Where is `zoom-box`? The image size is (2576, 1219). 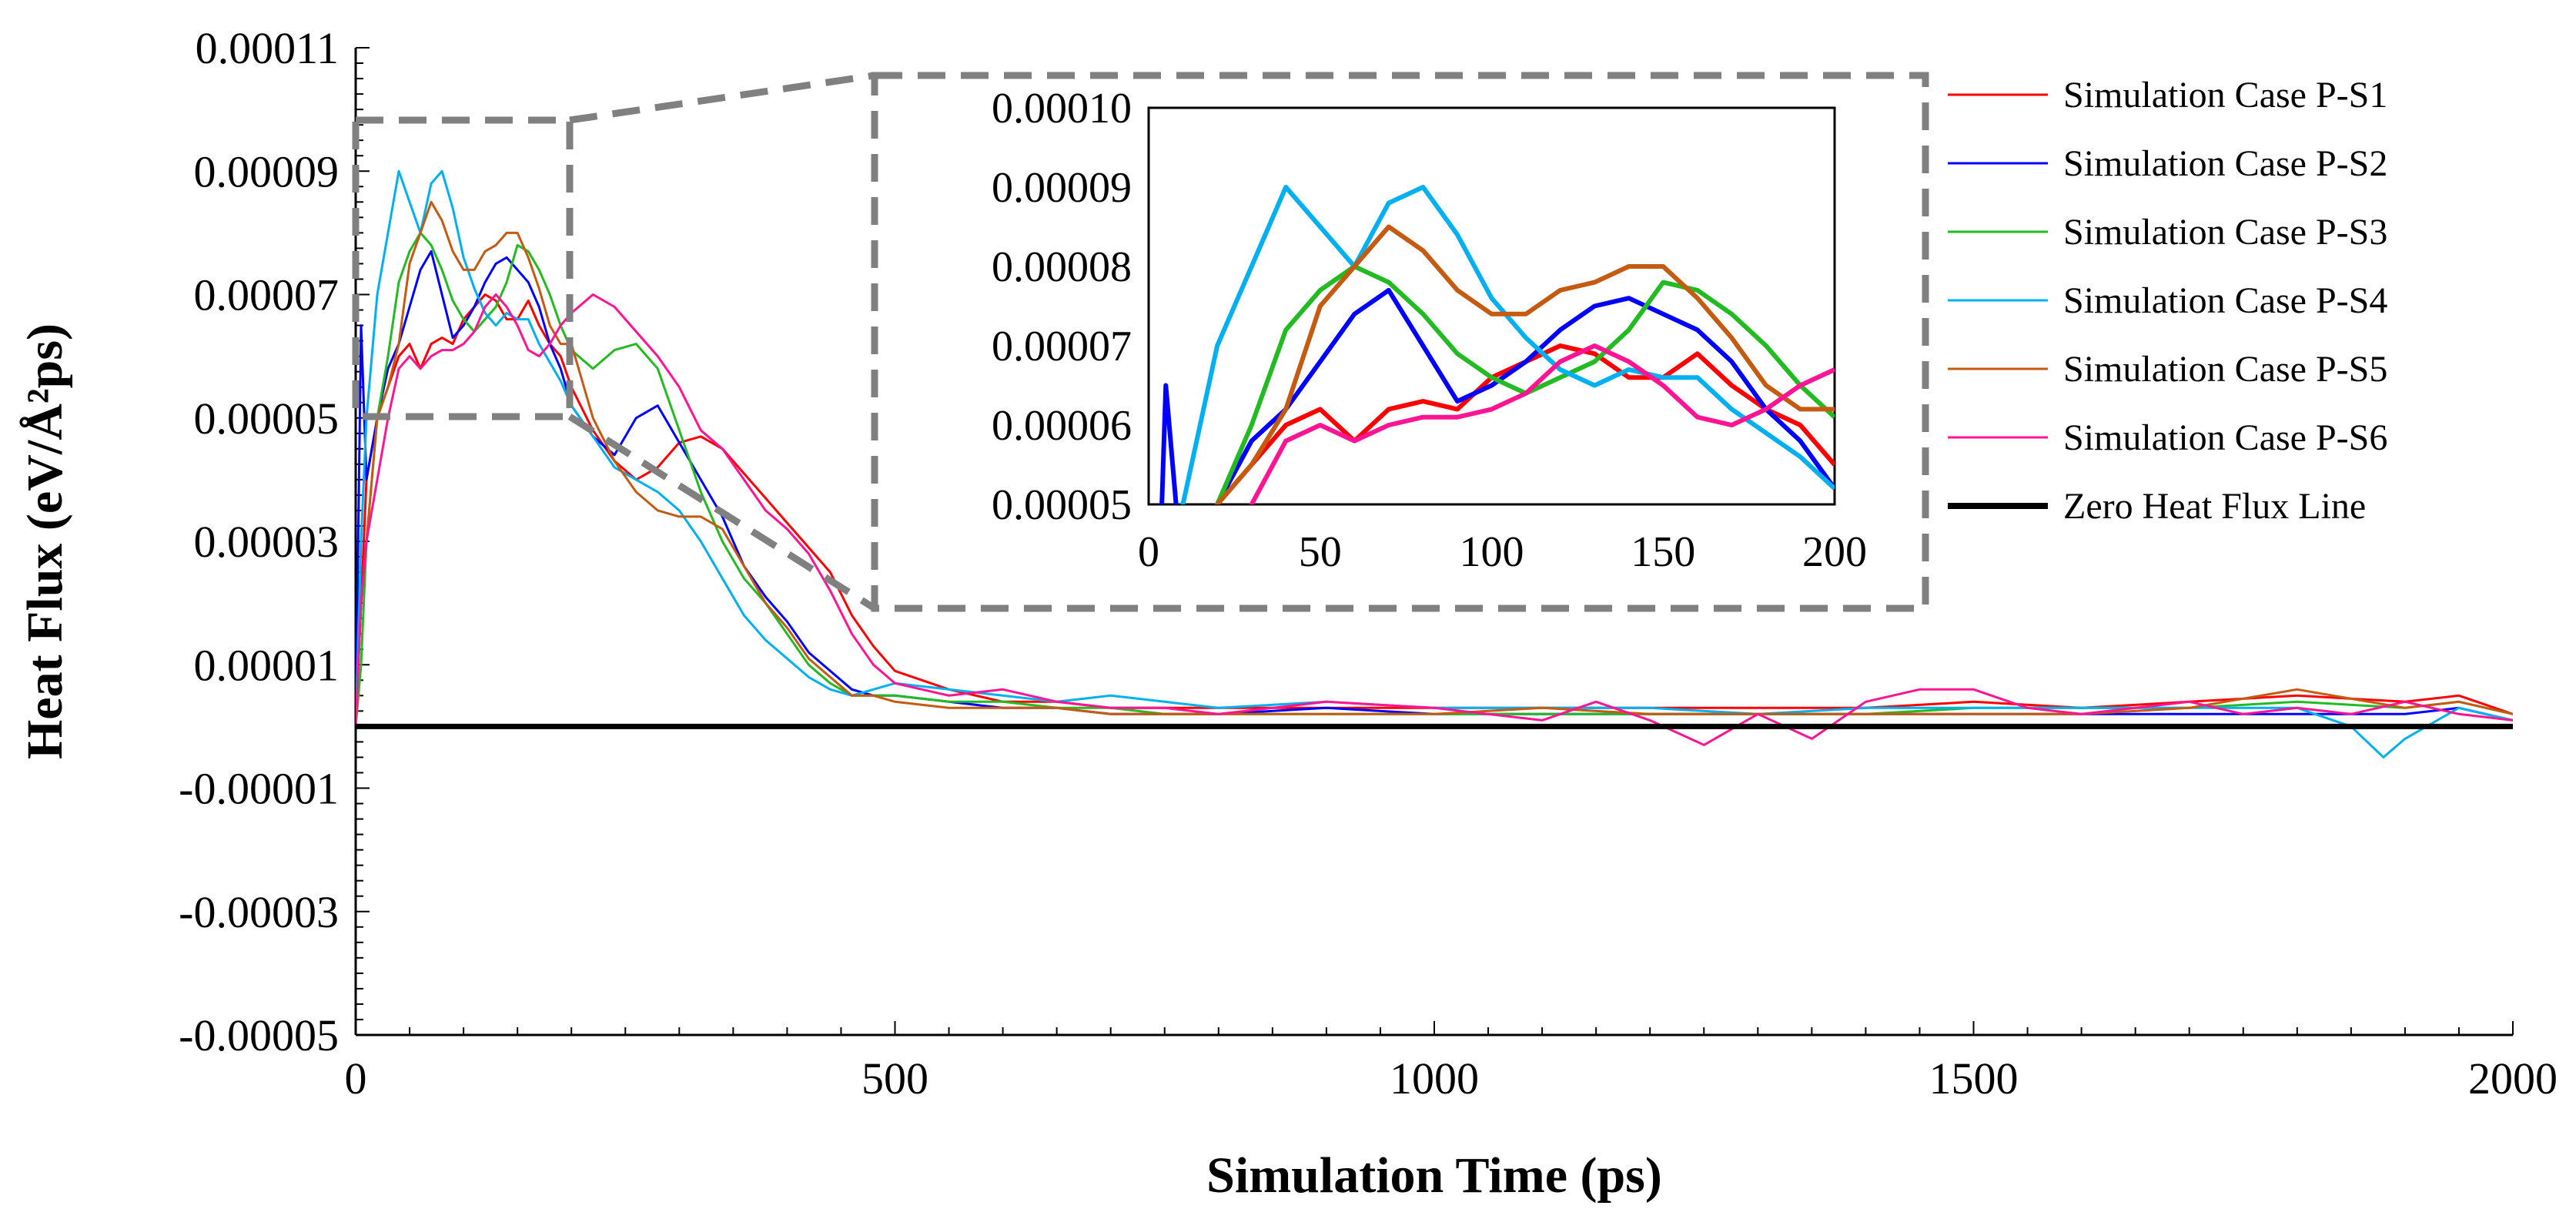 zoom-box is located at coordinates (463, 268).